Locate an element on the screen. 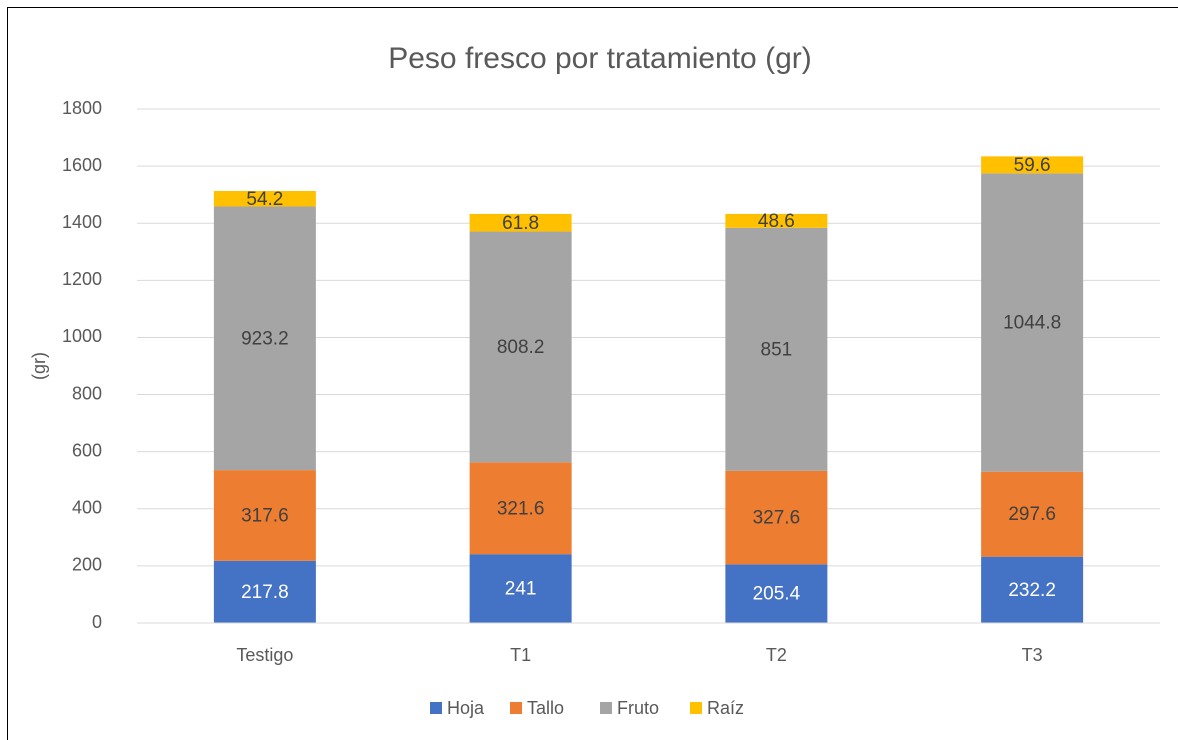 This screenshot has width=1178, height=740. data-label: 48.6 is located at coordinates (776, 221).